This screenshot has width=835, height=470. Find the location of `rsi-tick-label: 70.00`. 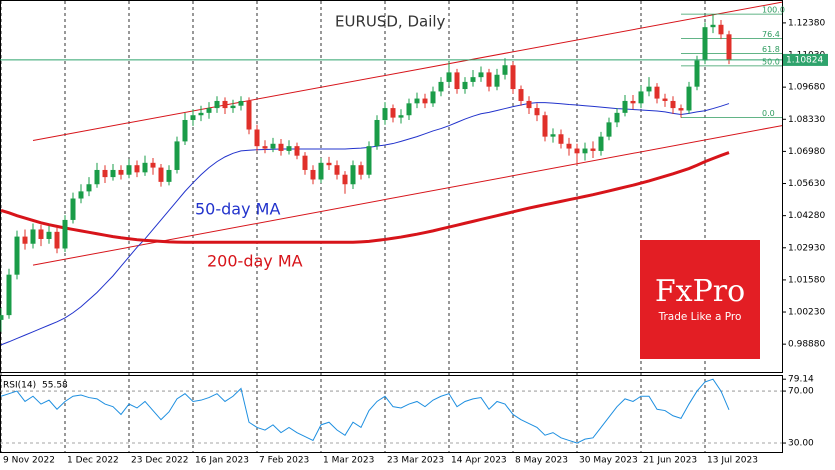

rsi-tick-label: 70.00 is located at coordinates (801, 392).